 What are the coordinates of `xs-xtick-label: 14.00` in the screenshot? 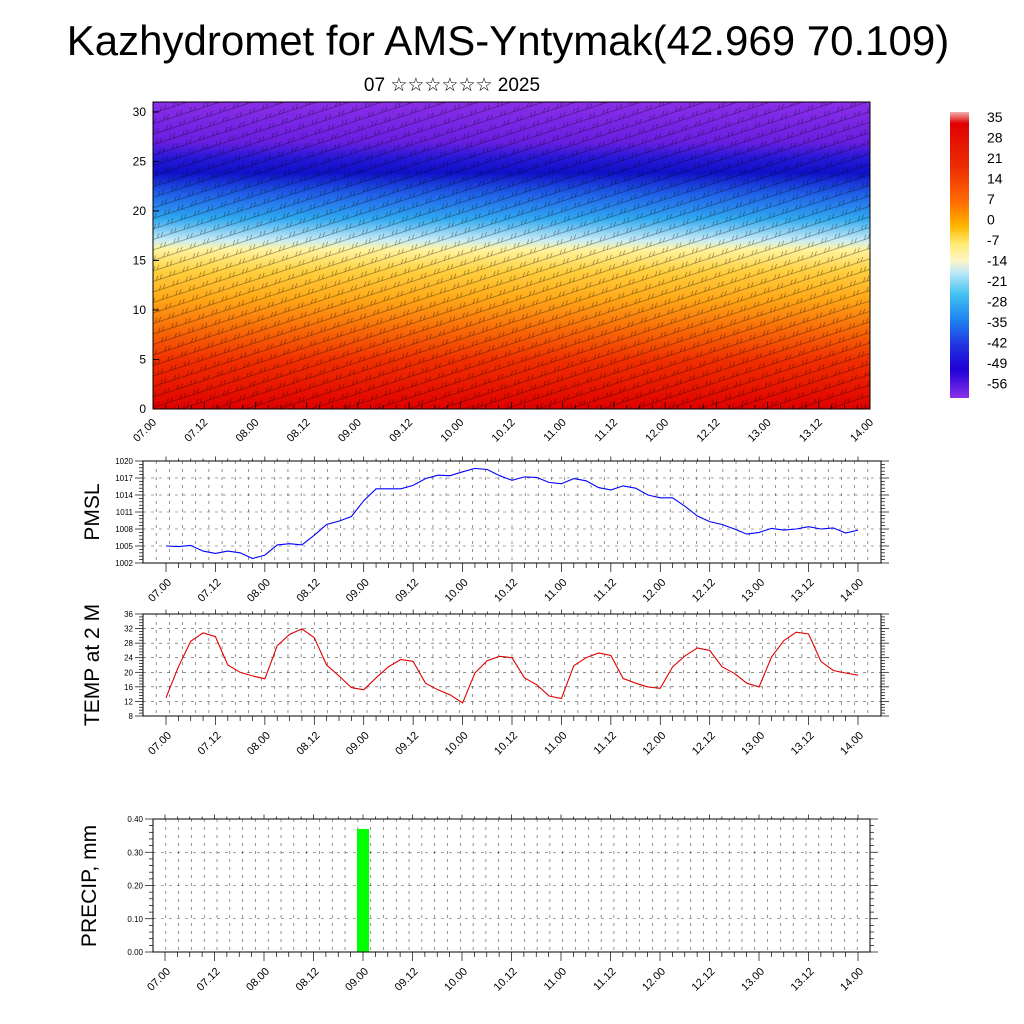 It's located at (862, 431).